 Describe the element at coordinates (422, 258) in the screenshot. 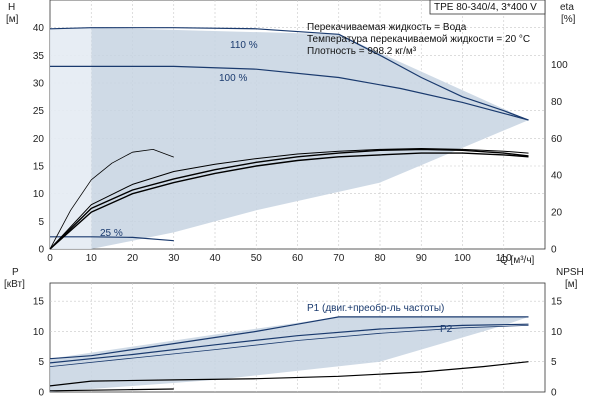

I see `x-tick: 90` at that location.